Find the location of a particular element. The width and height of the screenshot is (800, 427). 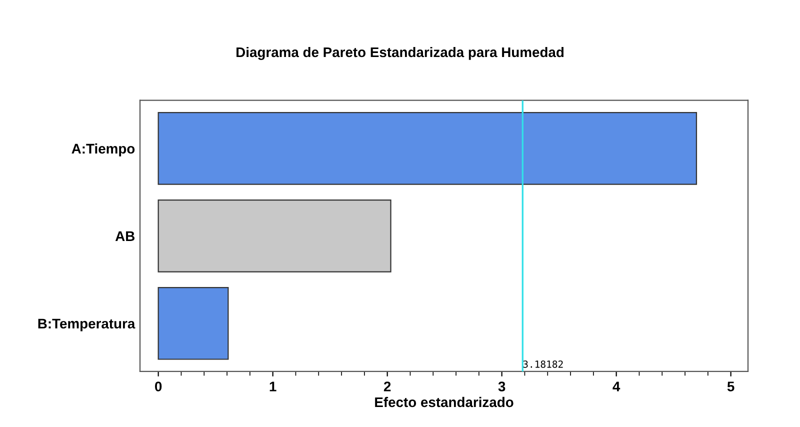

x-tick-label: 3 is located at coordinates (502, 387).